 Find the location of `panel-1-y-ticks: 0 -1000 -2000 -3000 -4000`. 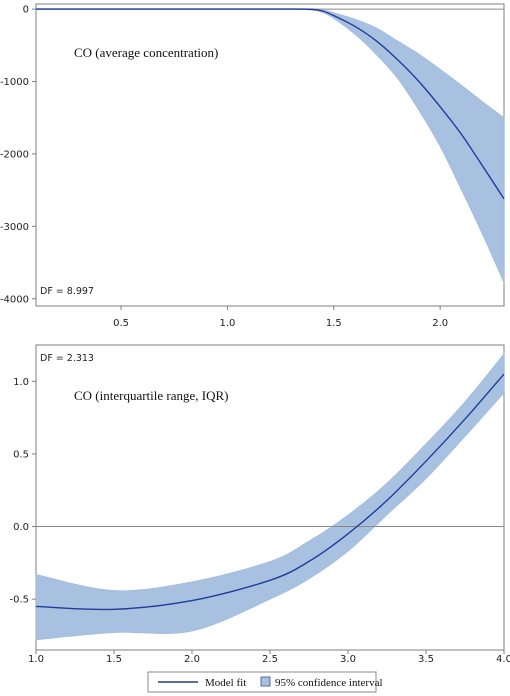

panel-1-y-ticks: 0 -1000 -2000 -3000 -4000 is located at coordinates (18, 155).